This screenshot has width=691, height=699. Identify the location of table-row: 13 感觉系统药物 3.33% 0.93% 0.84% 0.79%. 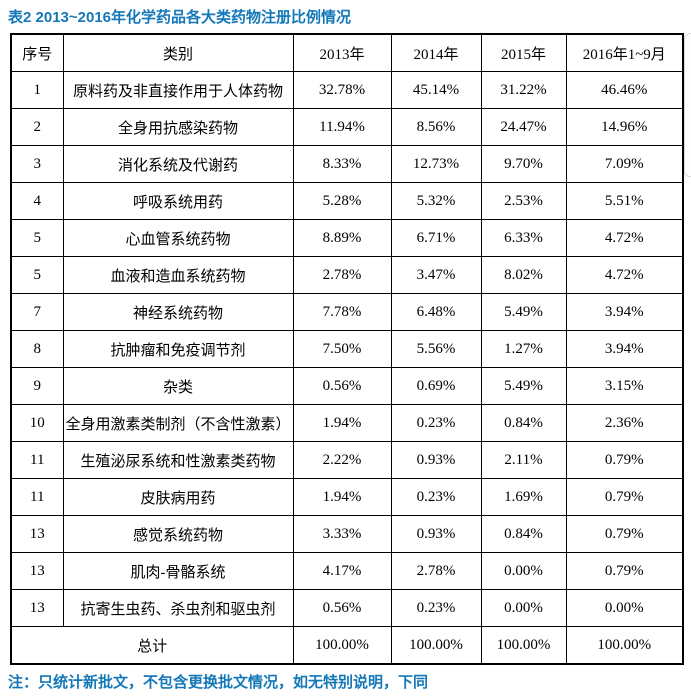
(347, 534).